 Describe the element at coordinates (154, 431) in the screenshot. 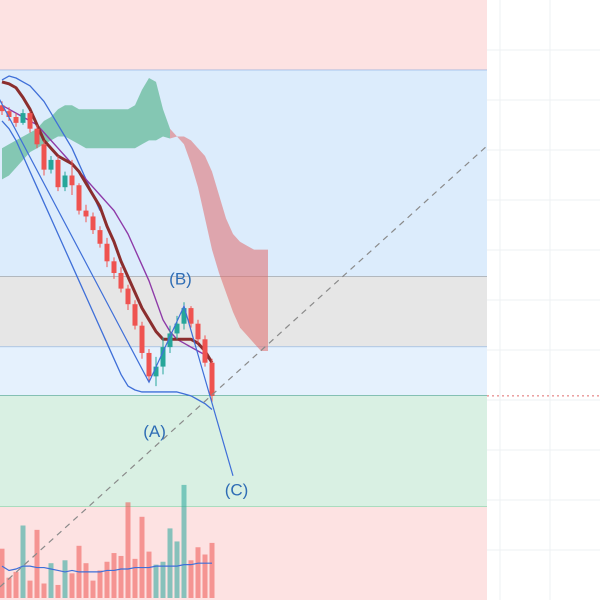

I see `wave-label-a: (A)` at that location.